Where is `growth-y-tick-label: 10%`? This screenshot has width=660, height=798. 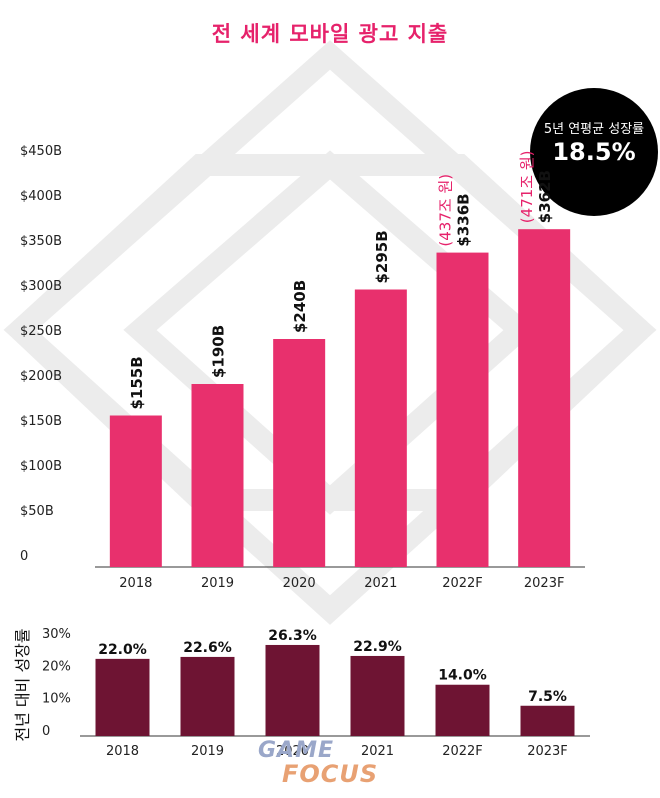
growth-y-tick-label: 10% is located at coordinates (56, 699).